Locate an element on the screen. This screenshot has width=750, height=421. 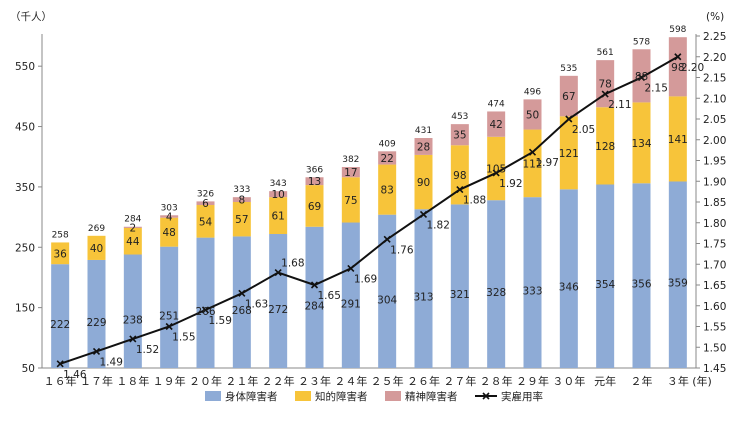
left-tick-label: 50 is located at coordinates (28, 369).